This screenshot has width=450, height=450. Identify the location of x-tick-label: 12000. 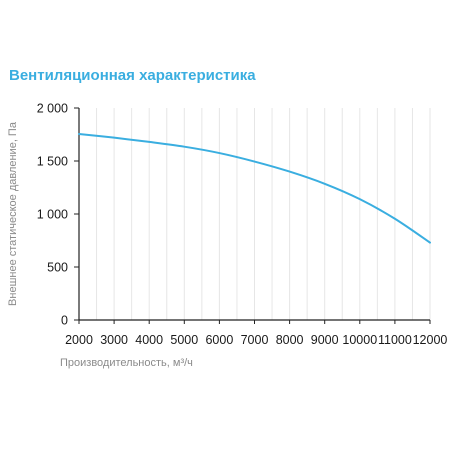
(430, 340).